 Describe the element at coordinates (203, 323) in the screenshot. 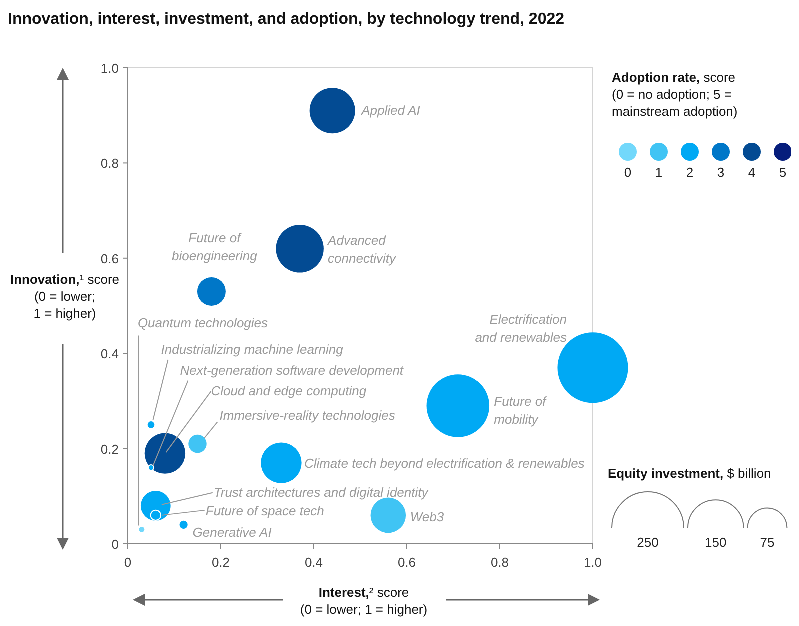

I see `annotation: Quantum technologies` at that location.